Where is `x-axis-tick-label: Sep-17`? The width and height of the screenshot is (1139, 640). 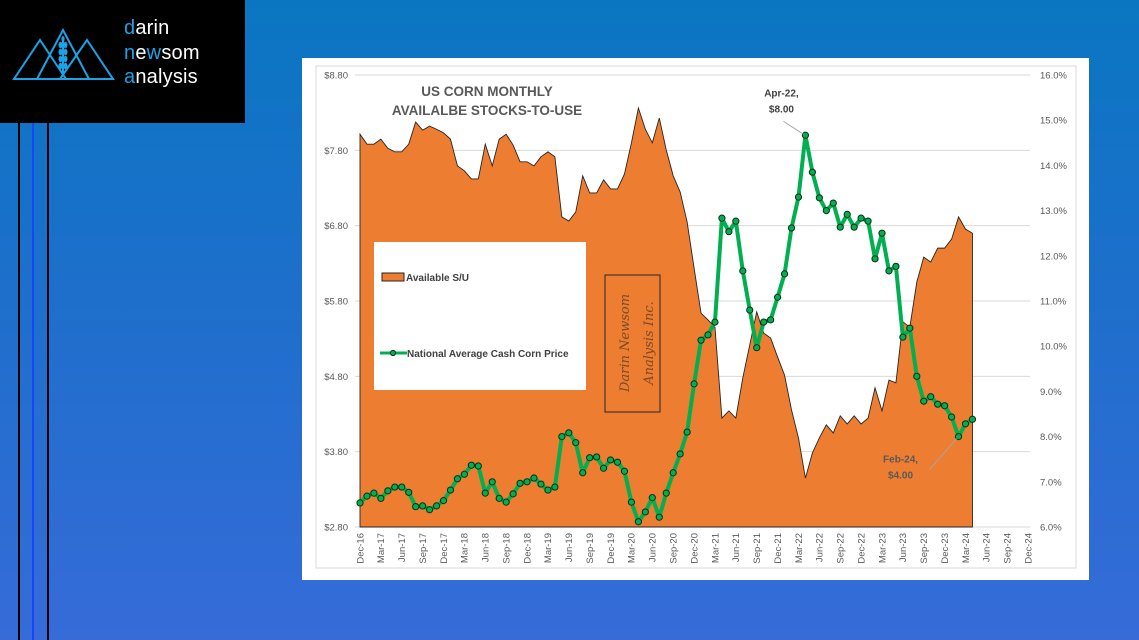
x-axis-tick-label: Sep-17 is located at coordinates (423, 548).